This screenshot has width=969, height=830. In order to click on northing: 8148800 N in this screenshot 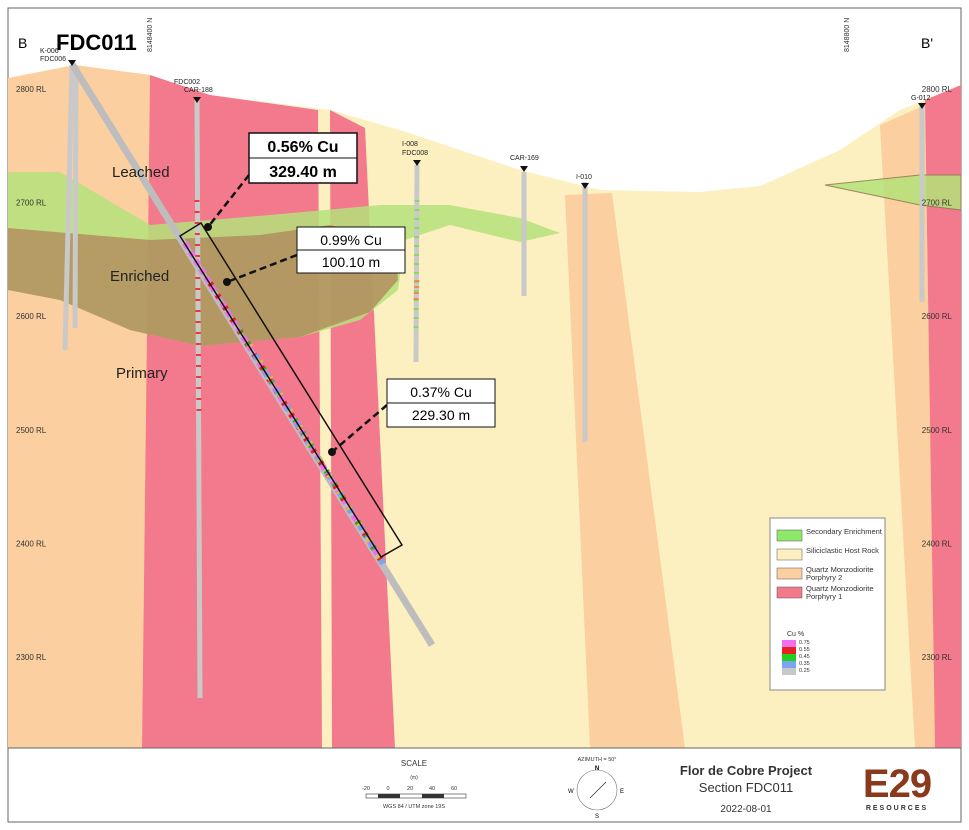, I will do `click(847, 35)`.